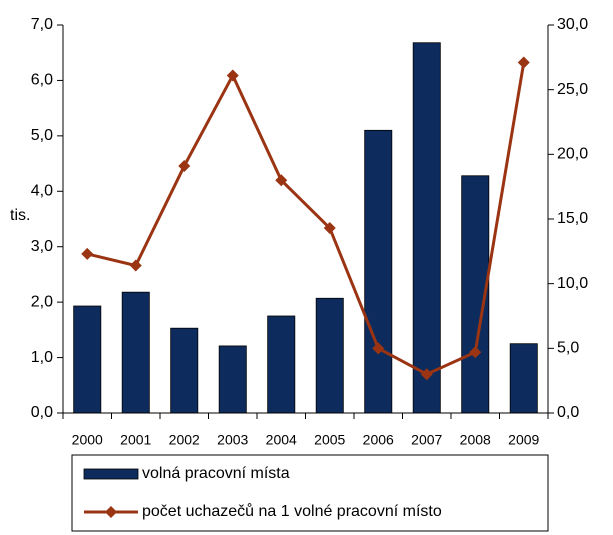  What do you see at coordinates (572, 154) in the screenshot?
I see `y2-tick-label: 20,0` at bounding box center [572, 154].